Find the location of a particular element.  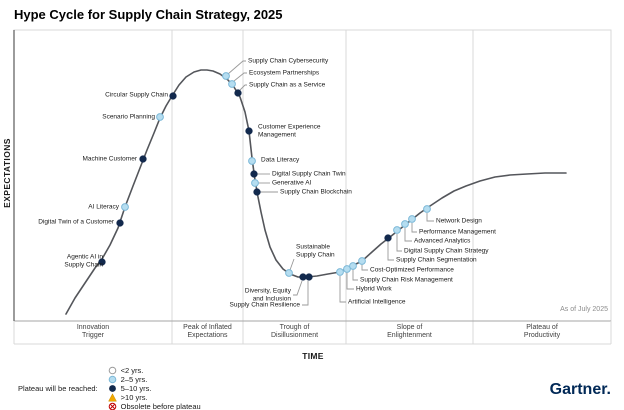

item-label: Digital Twin of a Customer is located at coordinates (76, 222).